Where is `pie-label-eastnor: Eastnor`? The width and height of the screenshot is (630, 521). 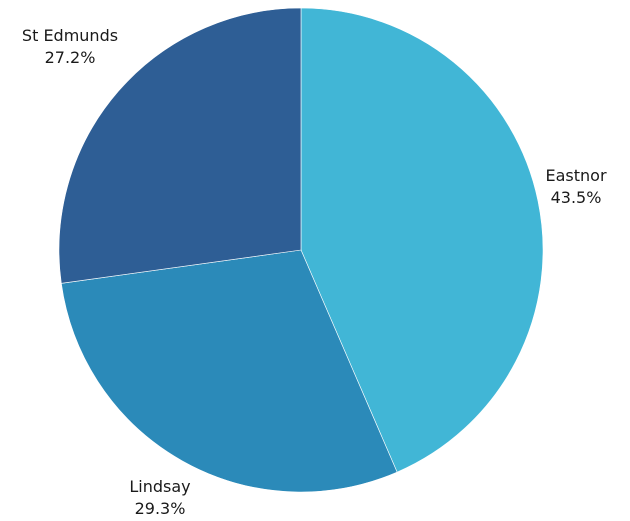
pie-label-eastnor: Eastnor is located at coordinates (575, 175).